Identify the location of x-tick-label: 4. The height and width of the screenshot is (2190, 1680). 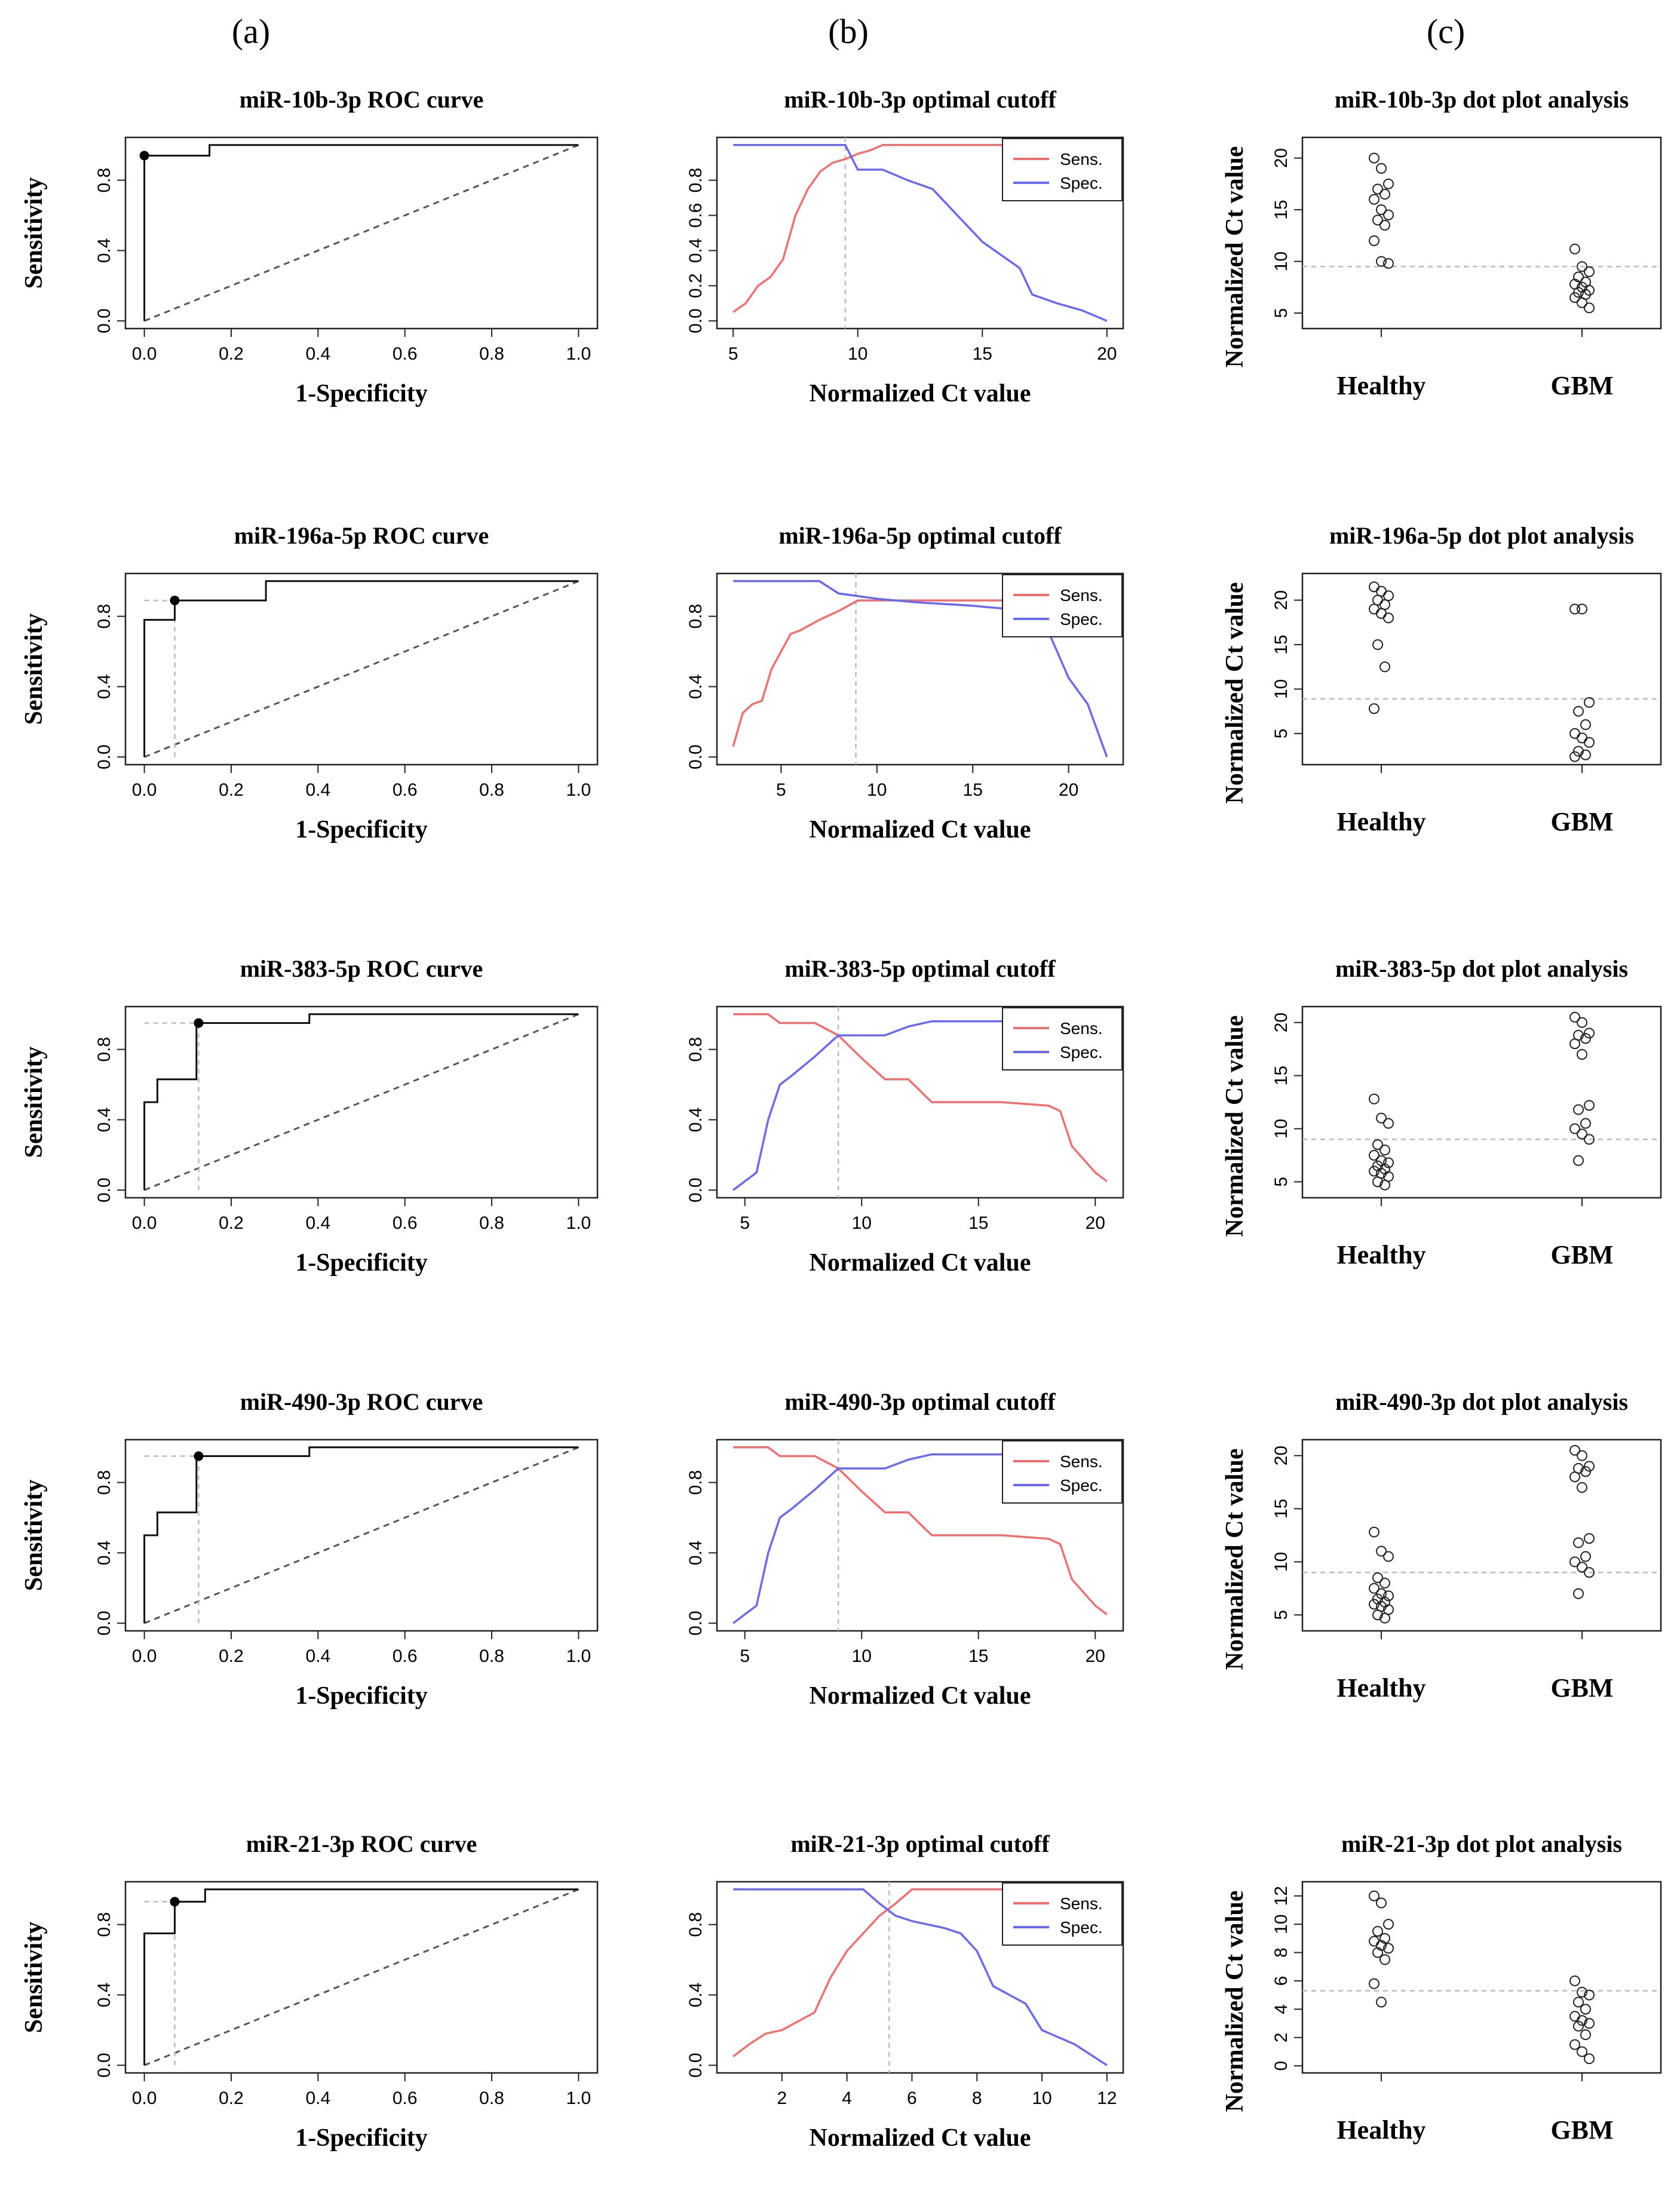
(847, 2098).